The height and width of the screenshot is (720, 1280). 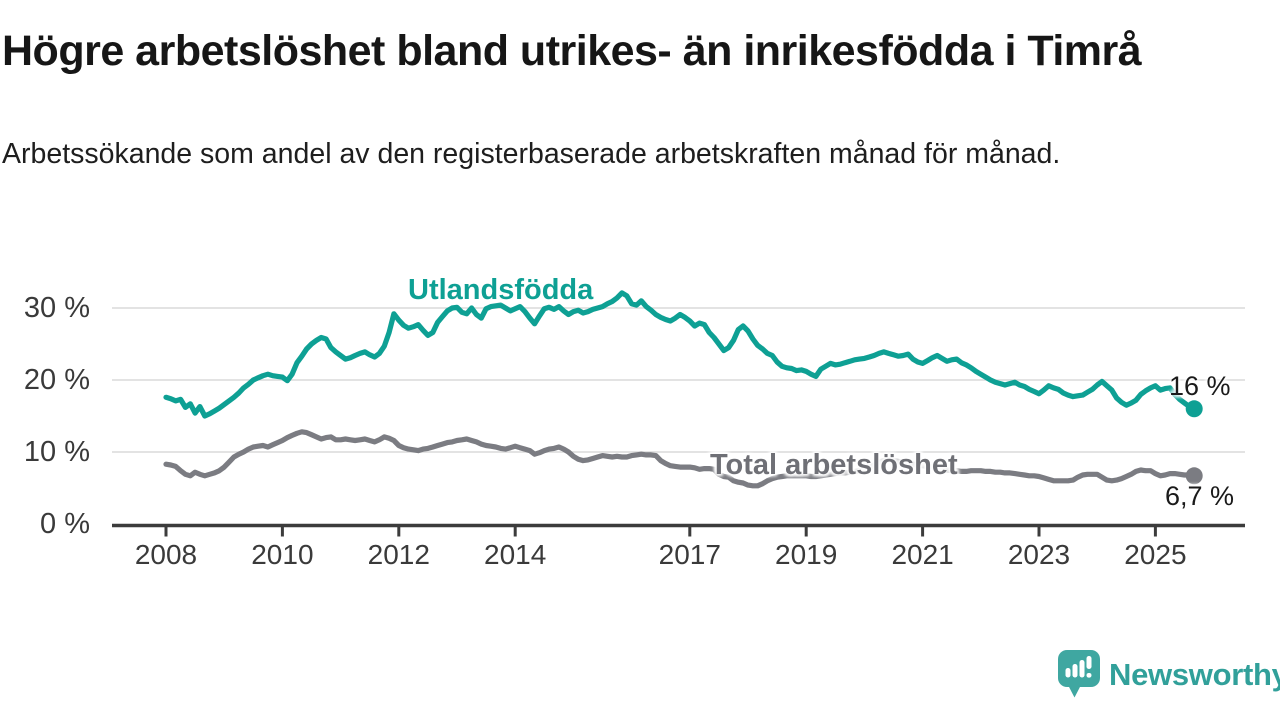 What do you see at coordinates (65, 524) in the screenshot?
I see `y-tick-label: 0 %` at bounding box center [65, 524].